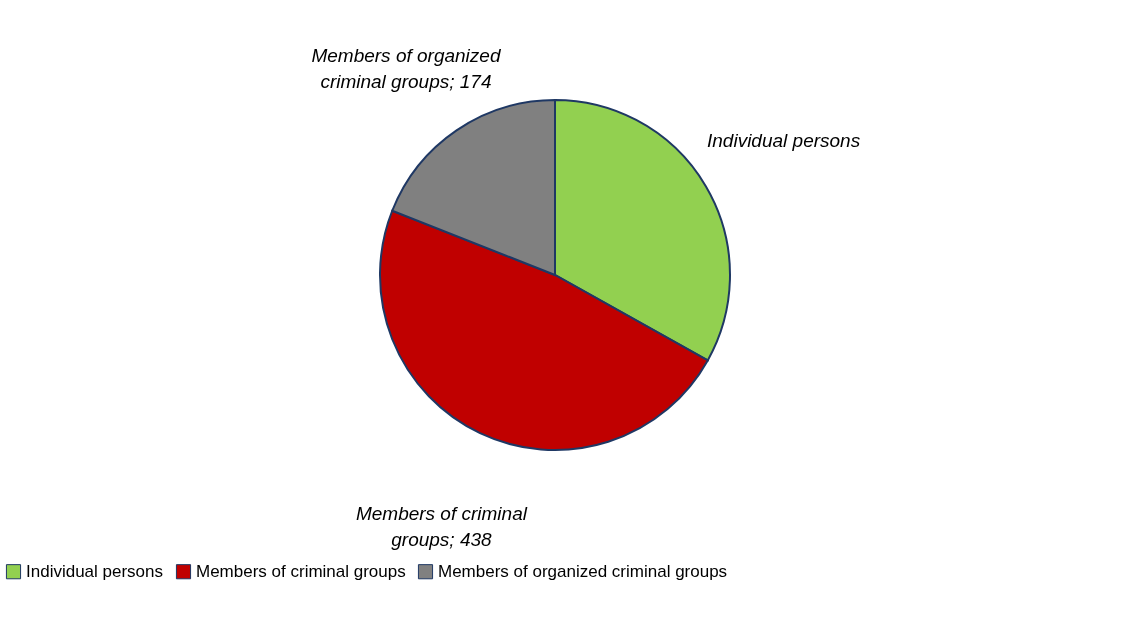  What do you see at coordinates (301, 571) in the screenshot?
I see `legend-label: Members of criminal groups` at bounding box center [301, 571].